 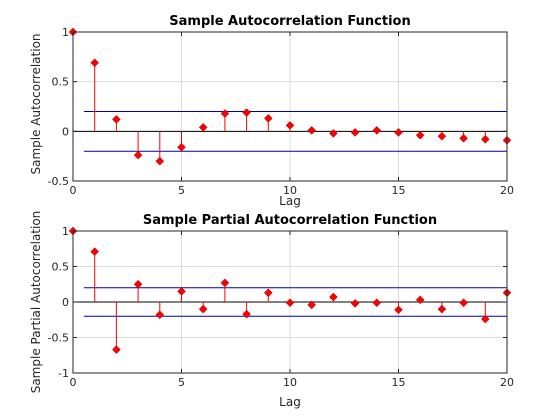 What do you see at coordinates (181, 382) in the screenshot?
I see `pacf-x-tick-label: 5` at bounding box center [181, 382].